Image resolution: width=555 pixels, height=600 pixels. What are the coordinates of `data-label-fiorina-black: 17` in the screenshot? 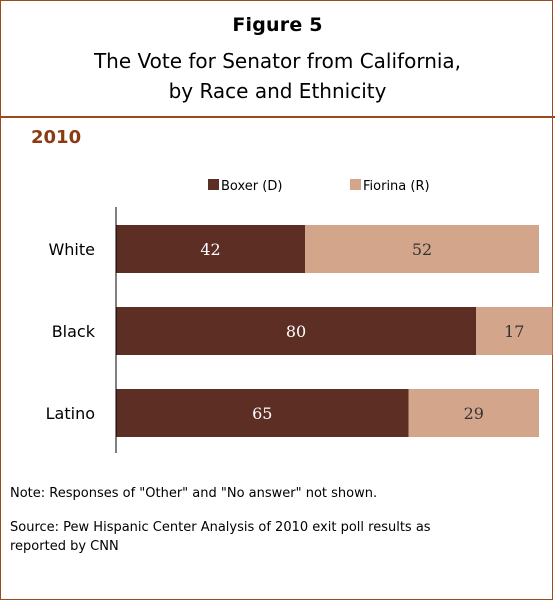 It's located at (514, 331).